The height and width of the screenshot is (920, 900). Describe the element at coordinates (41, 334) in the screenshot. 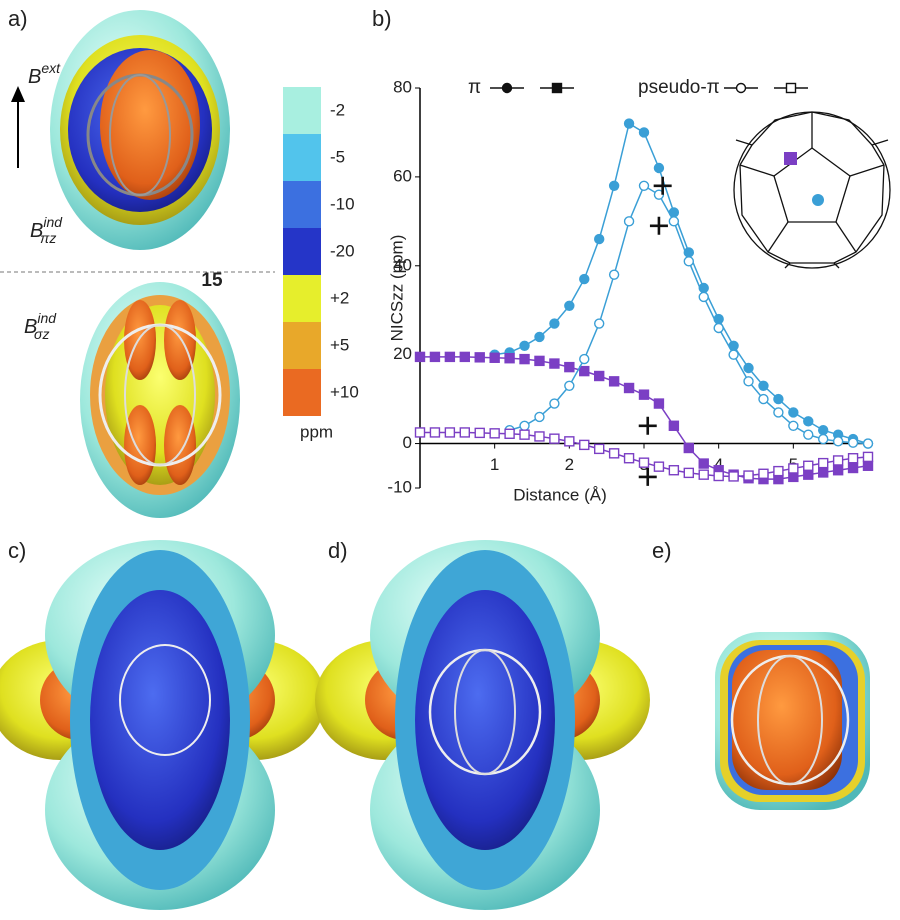

I see `label-sub: σz` at that location.